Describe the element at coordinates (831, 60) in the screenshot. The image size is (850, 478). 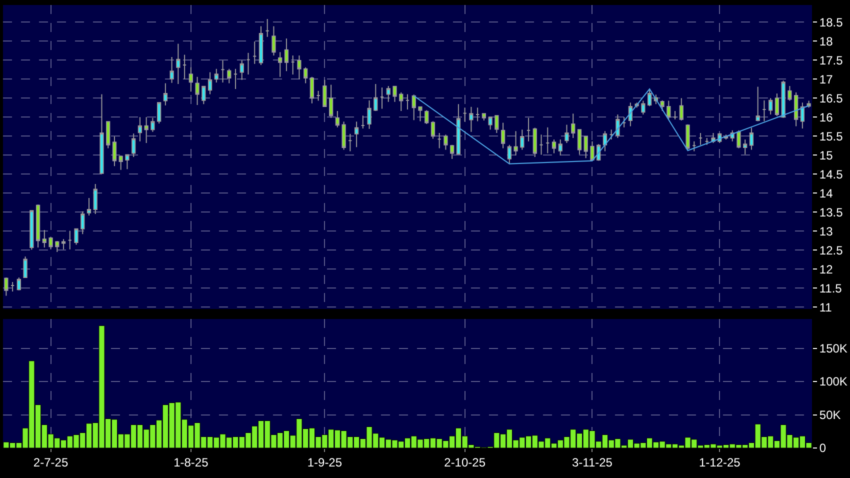
I see `y-tick-label: 17.5` at that location.